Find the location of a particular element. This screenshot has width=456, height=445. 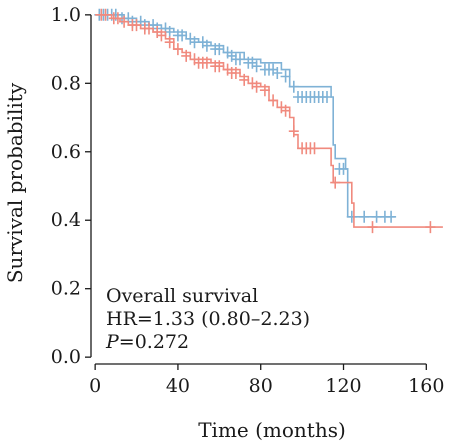

x-tick-label: 0 is located at coordinates (95, 386).